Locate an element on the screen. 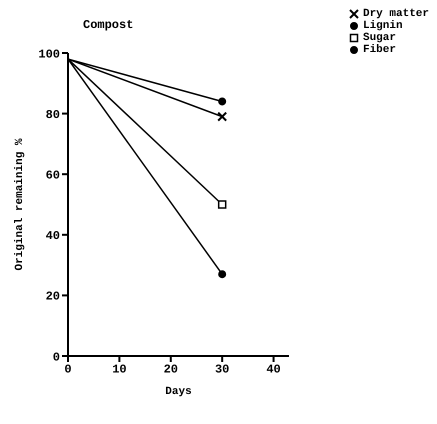 The width and height of the screenshot is (437, 424). y-tick-label: 40 is located at coordinates (53, 236).